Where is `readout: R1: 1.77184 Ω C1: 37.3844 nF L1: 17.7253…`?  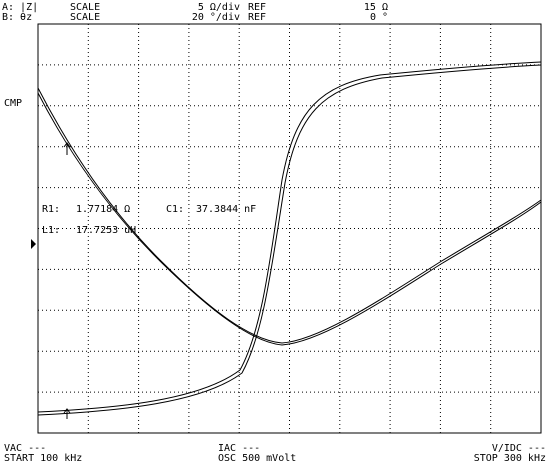
readout: R1: 1.77184 Ω C1: 37.3844 nF L1: 17.7253… is located at coordinates (149, 220).